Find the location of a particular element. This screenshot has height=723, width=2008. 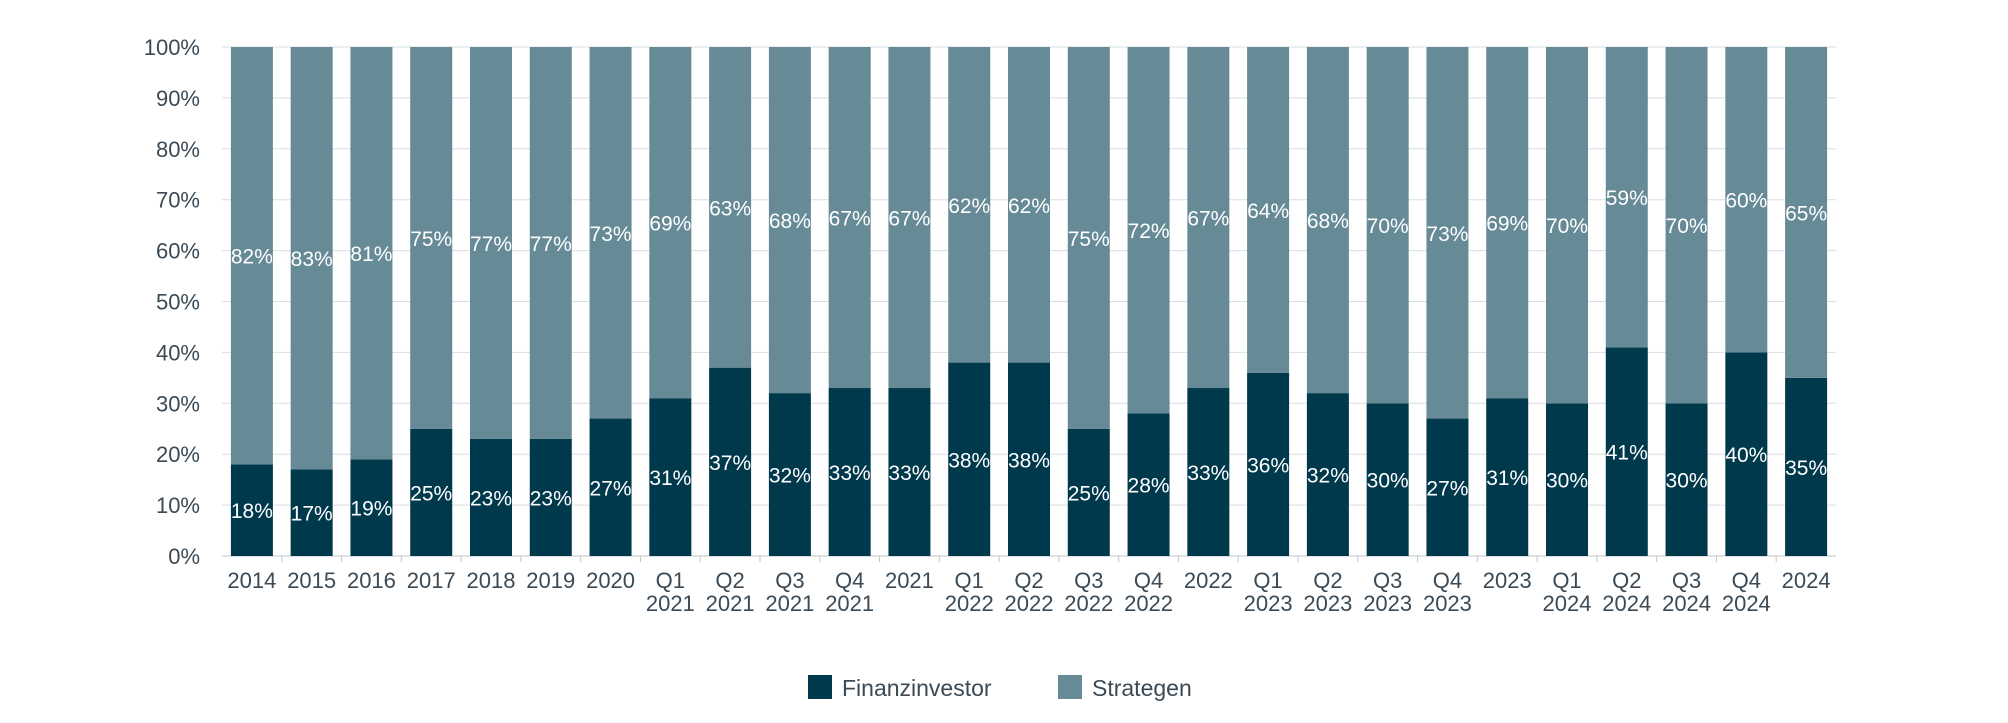

data-label-strategen: 75% is located at coordinates (1089, 239).